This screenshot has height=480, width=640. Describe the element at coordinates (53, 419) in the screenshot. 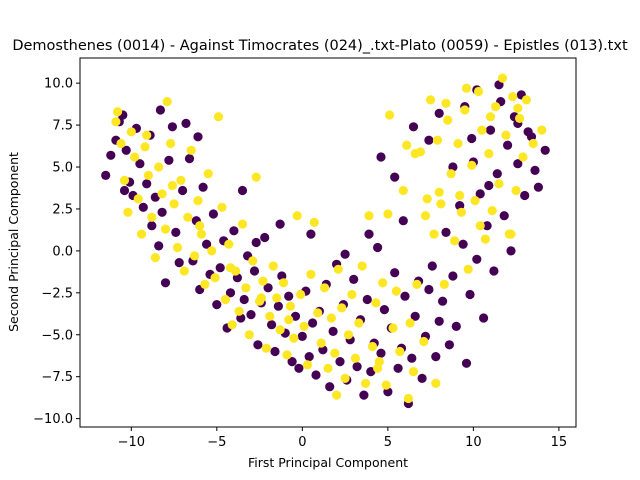

I see `y-tick-label: −10.0` at that location.